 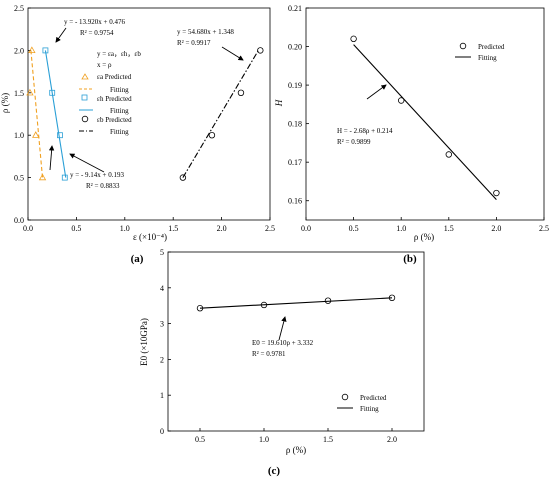 What do you see at coordinates (369, 409) in the screenshot?
I see `legend-c-fitting: Fitting` at bounding box center [369, 409].